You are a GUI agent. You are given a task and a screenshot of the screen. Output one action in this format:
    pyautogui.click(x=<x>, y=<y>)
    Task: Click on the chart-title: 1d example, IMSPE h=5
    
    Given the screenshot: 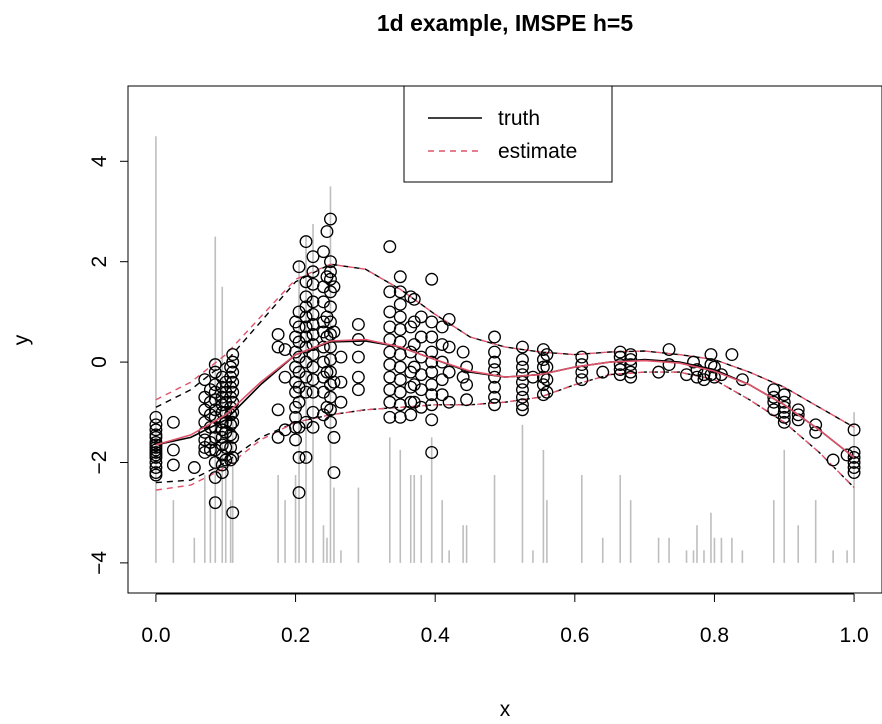 What is the action you would take?
    pyautogui.click(x=505, y=23)
    